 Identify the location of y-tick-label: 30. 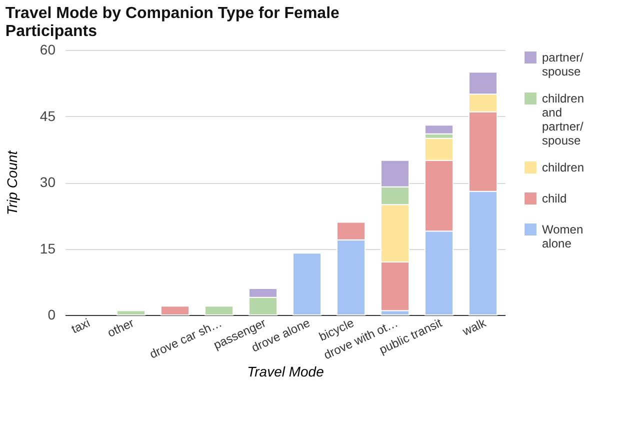
(48, 182).